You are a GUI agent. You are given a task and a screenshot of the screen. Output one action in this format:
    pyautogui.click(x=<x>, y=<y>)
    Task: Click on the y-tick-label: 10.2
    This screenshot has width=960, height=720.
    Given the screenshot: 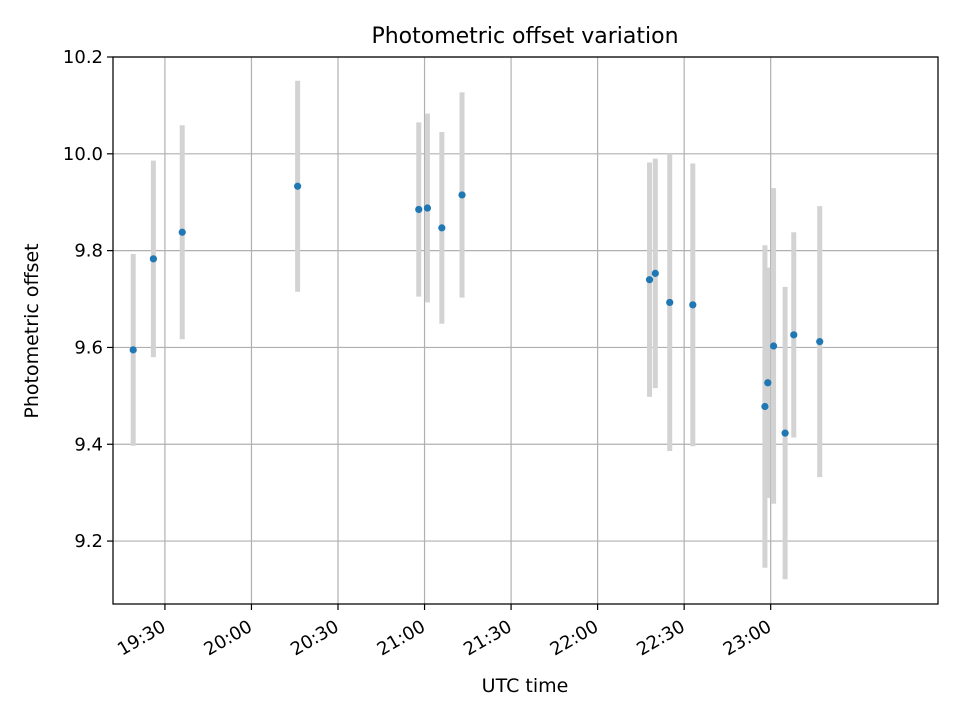 What is the action you would take?
    pyautogui.click(x=83, y=57)
    